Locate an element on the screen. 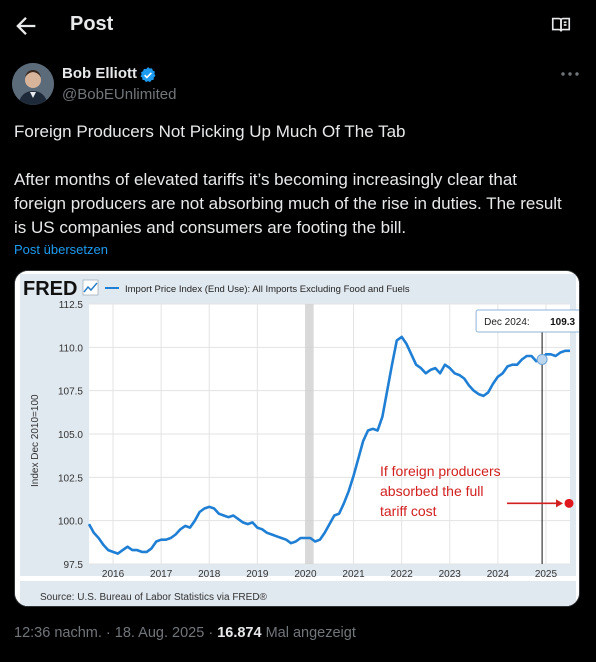  view-count: 16.874 is located at coordinates (239, 633).